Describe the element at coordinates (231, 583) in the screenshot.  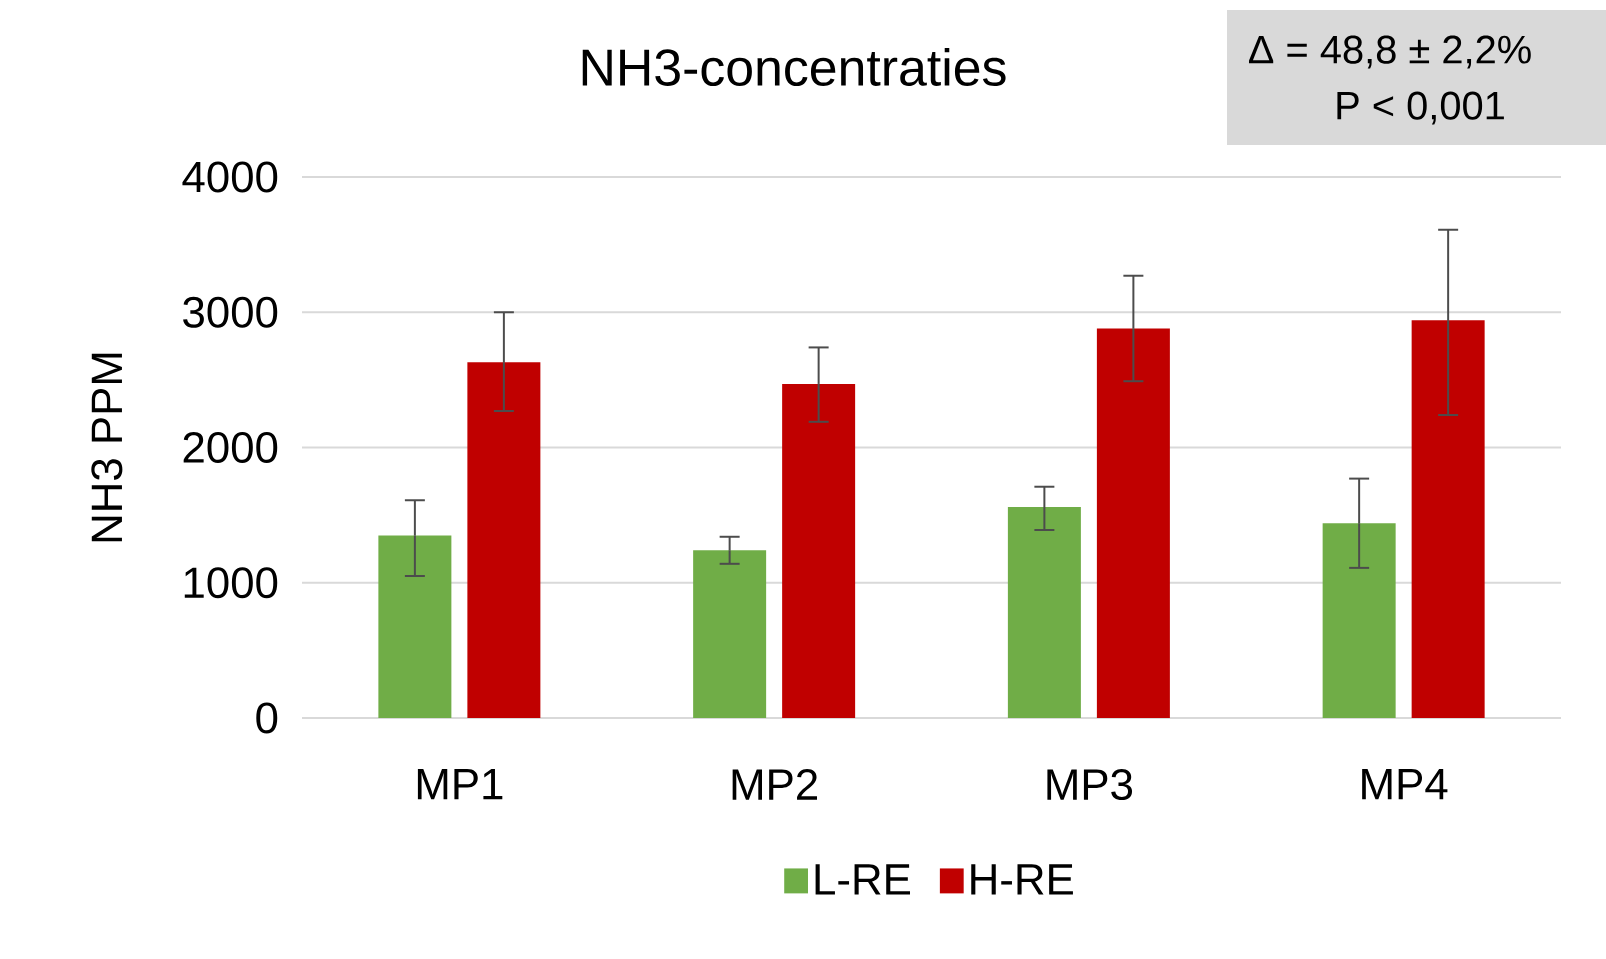
I see `y-tick-label: 1000` at that location.